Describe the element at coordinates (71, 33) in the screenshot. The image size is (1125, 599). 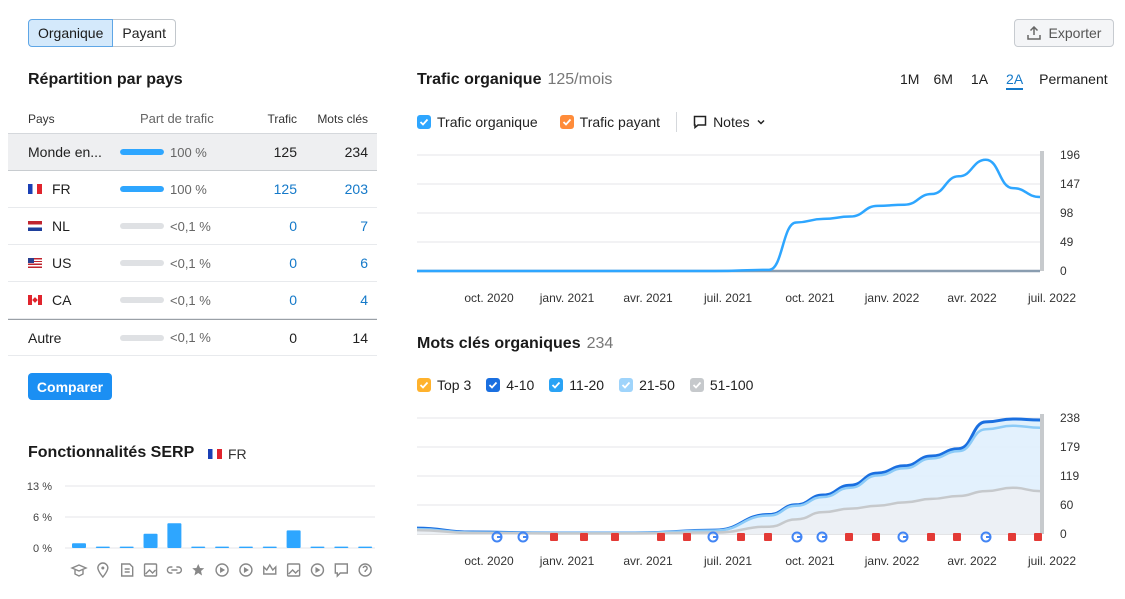
I see `organic-toggle-button: Organique` at that location.